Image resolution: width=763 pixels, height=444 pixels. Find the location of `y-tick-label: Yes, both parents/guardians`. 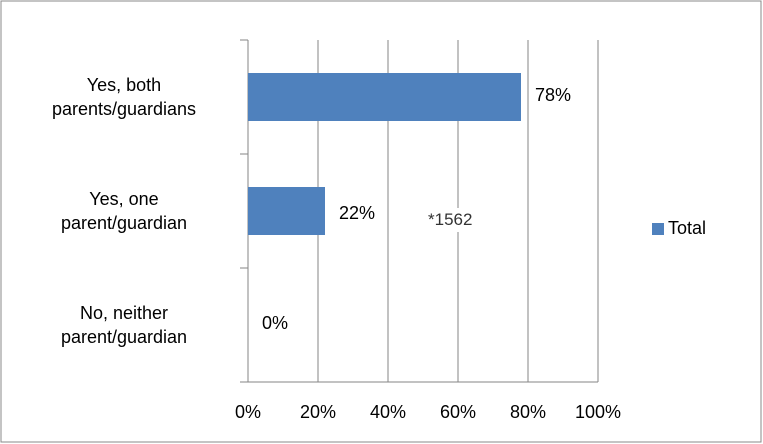

y-tick-label: Yes, both parents/guardians is located at coordinates (124, 97).